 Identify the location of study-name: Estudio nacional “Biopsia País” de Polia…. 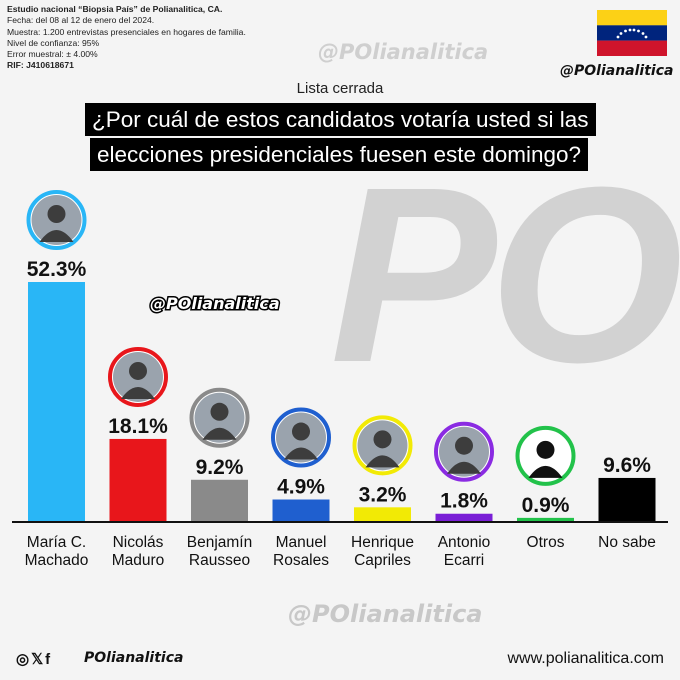
(115, 9).